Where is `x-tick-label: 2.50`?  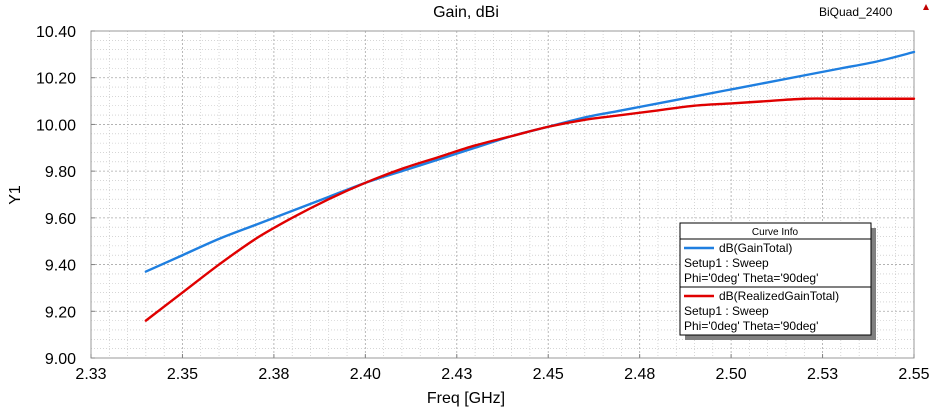 x-tick-label: 2.50 is located at coordinates (731, 374).